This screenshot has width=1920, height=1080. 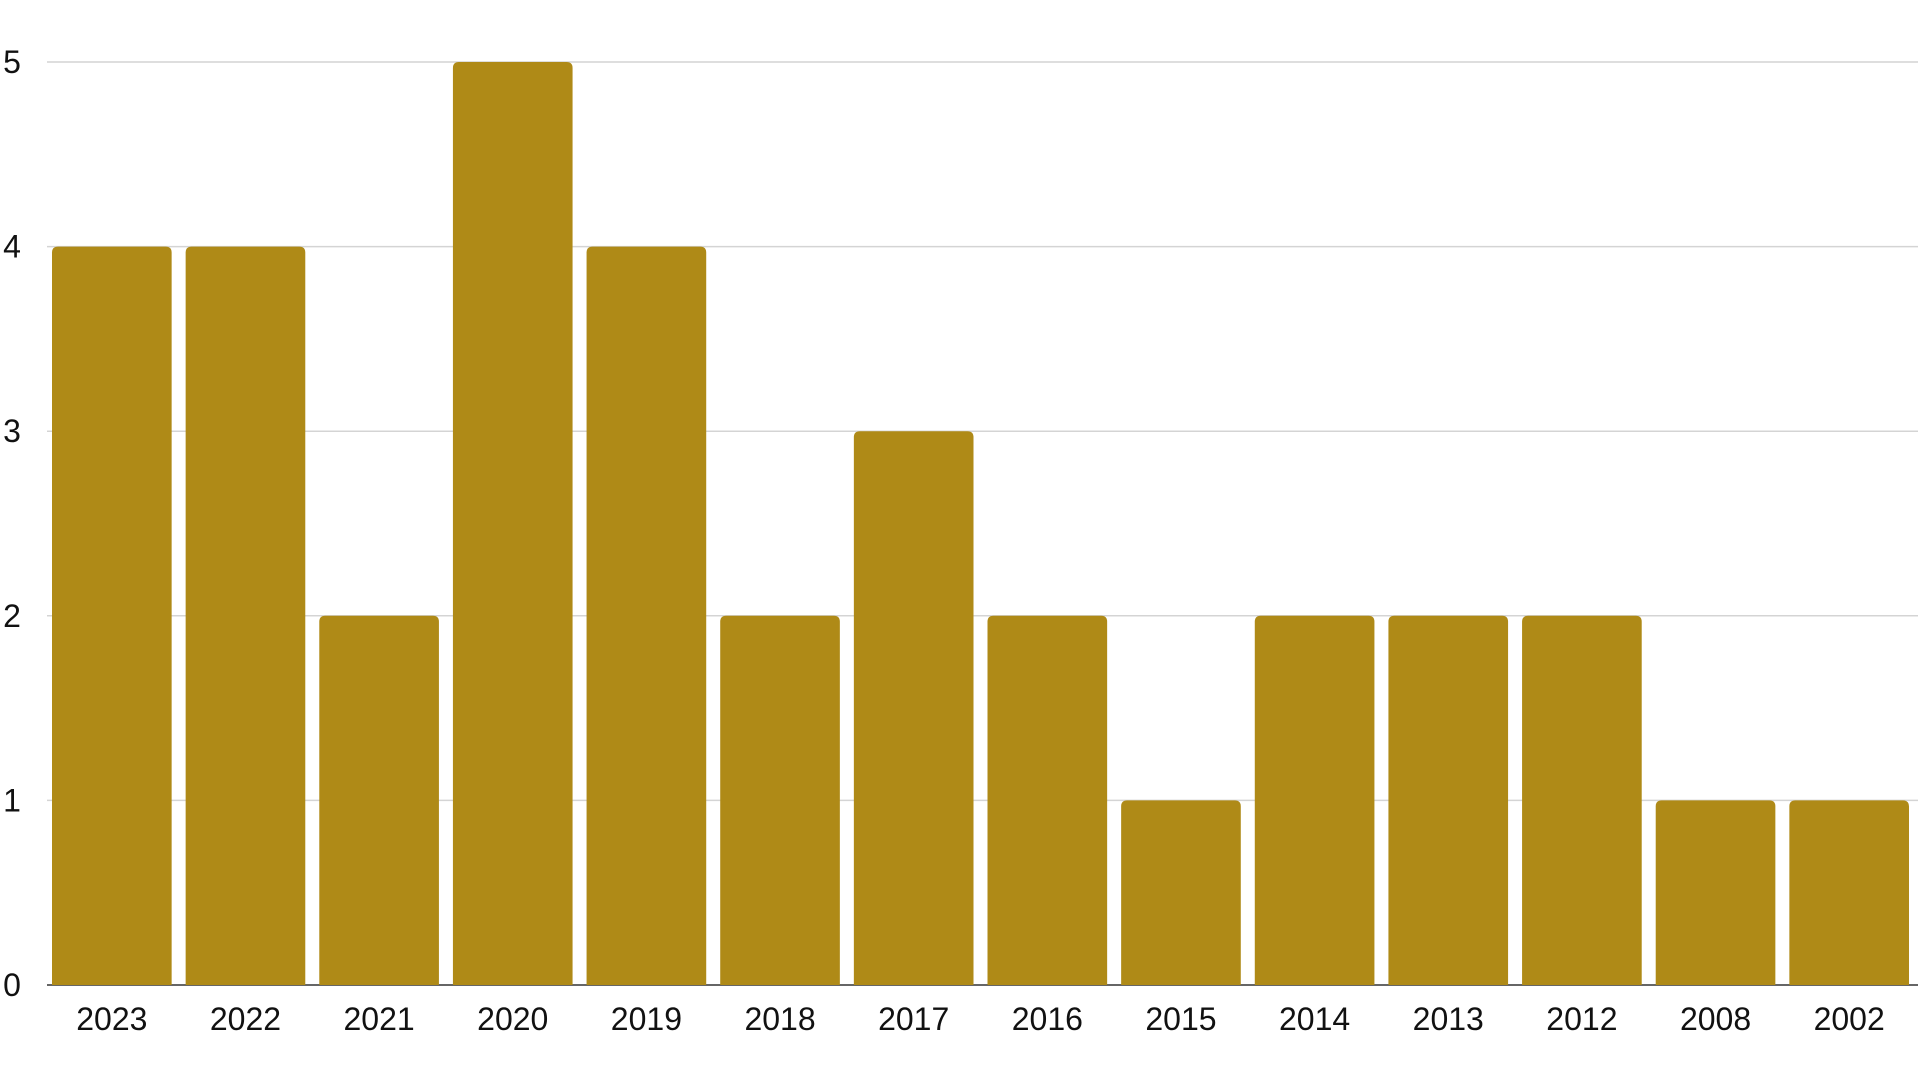 I want to click on bar-2016, so click(x=1047, y=800).